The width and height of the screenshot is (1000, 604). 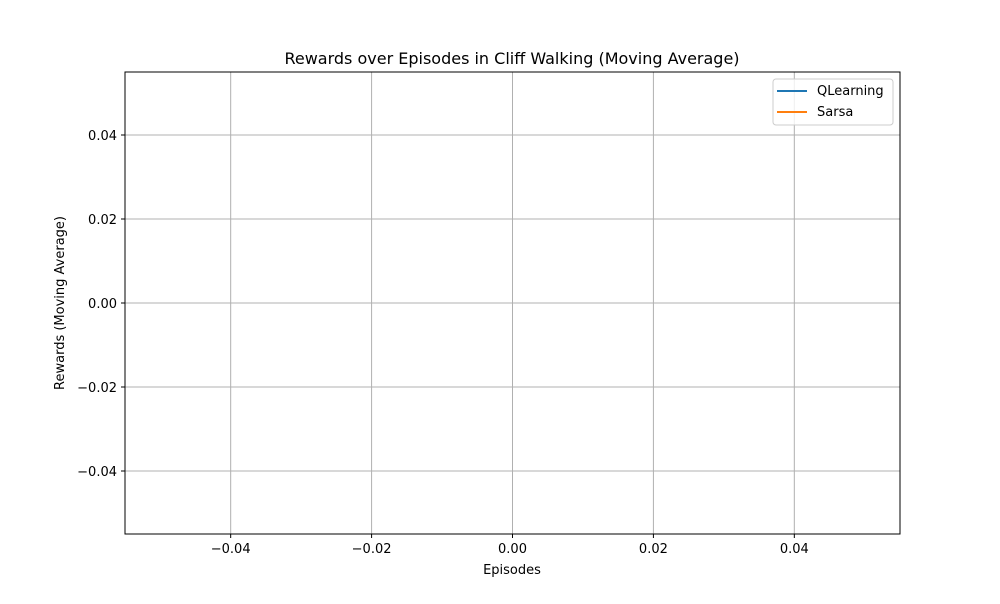 What do you see at coordinates (102, 220) in the screenshot?
I see `y-tick-label: 0.02` at bounding box center [102, 220].